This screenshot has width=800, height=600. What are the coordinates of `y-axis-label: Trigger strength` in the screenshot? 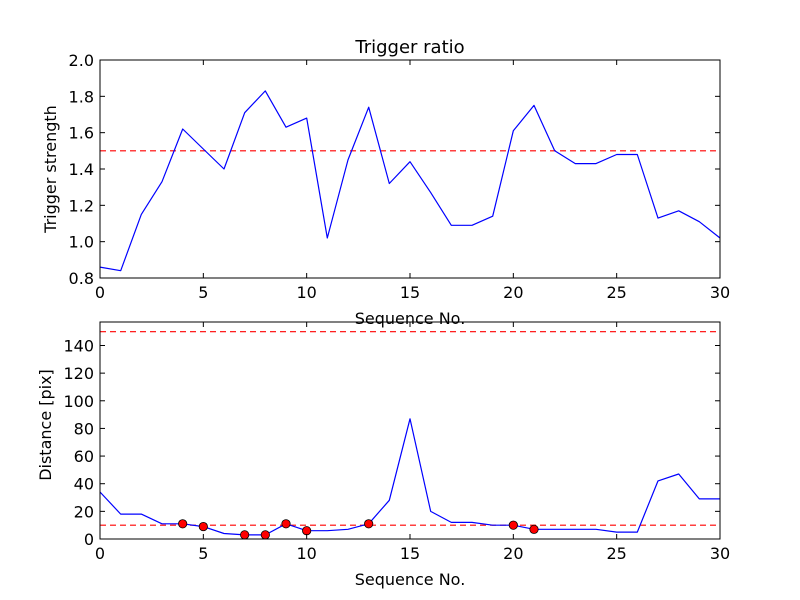 It's located at (50, 169).